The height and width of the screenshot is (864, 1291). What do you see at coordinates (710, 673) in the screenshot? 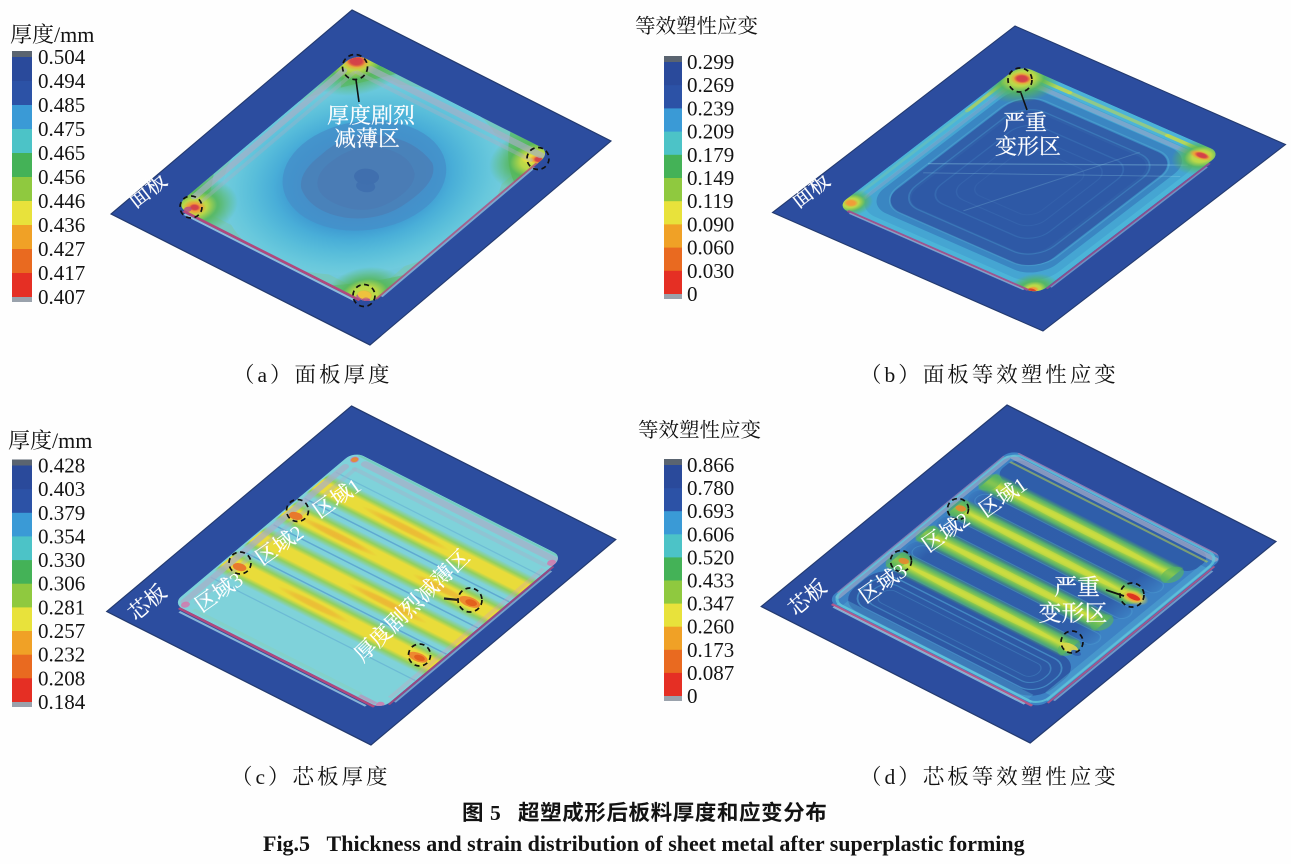
I see `svg-text: 0.087` at bounding box center [710, 673].